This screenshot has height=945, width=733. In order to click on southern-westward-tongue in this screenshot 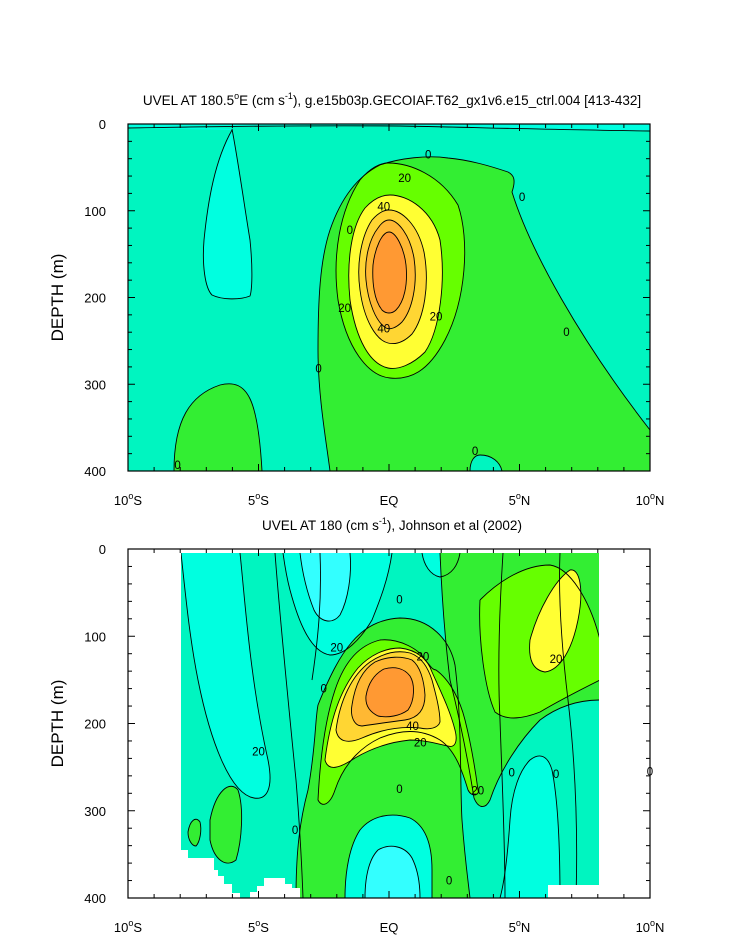, I will do `click(226, 676)`.